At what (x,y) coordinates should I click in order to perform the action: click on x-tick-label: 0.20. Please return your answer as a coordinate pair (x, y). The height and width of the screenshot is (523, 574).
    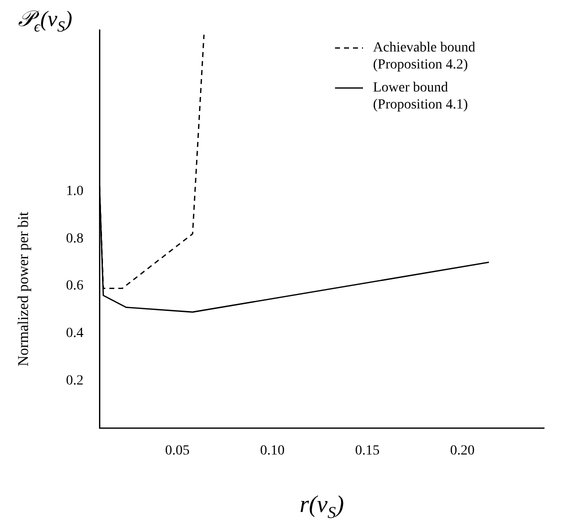
    Looking at the image, I should click on (462, 450).